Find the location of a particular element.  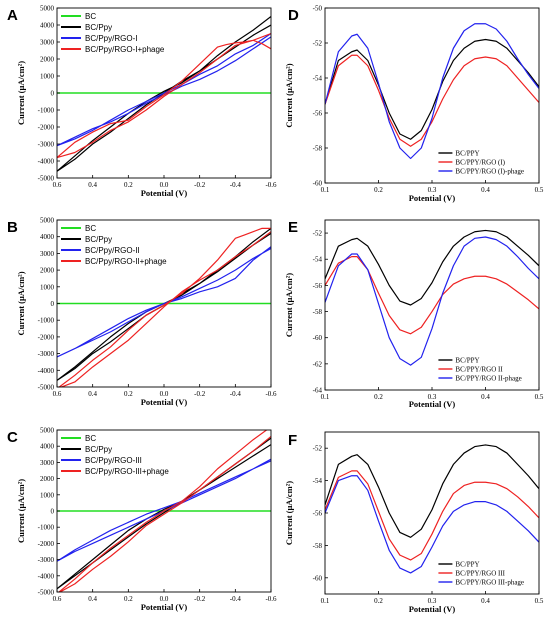

legend-label: BC/Ppy/RGO-II+phage is located at coordinates (126, 261).